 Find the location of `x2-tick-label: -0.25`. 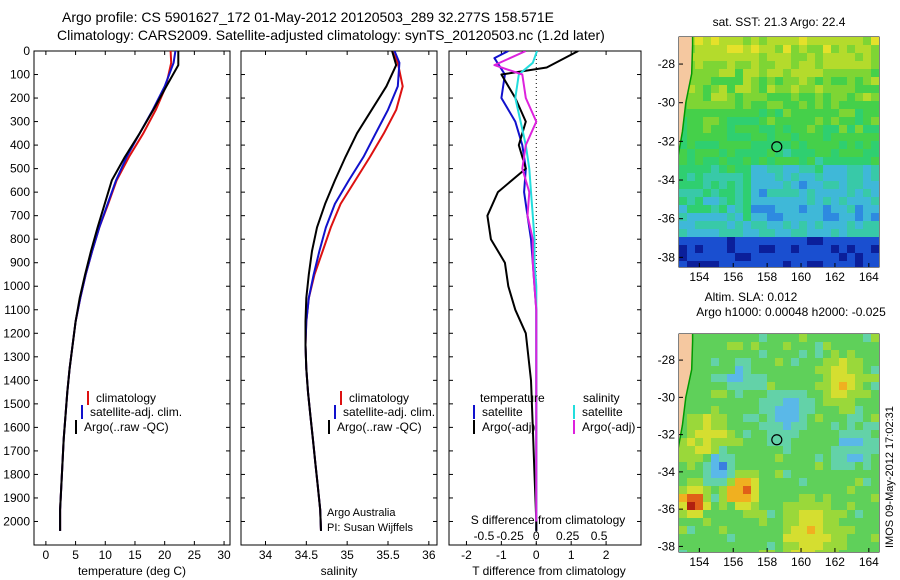

x2-tick-label: -0.25 is located at coordinates (510, 536).